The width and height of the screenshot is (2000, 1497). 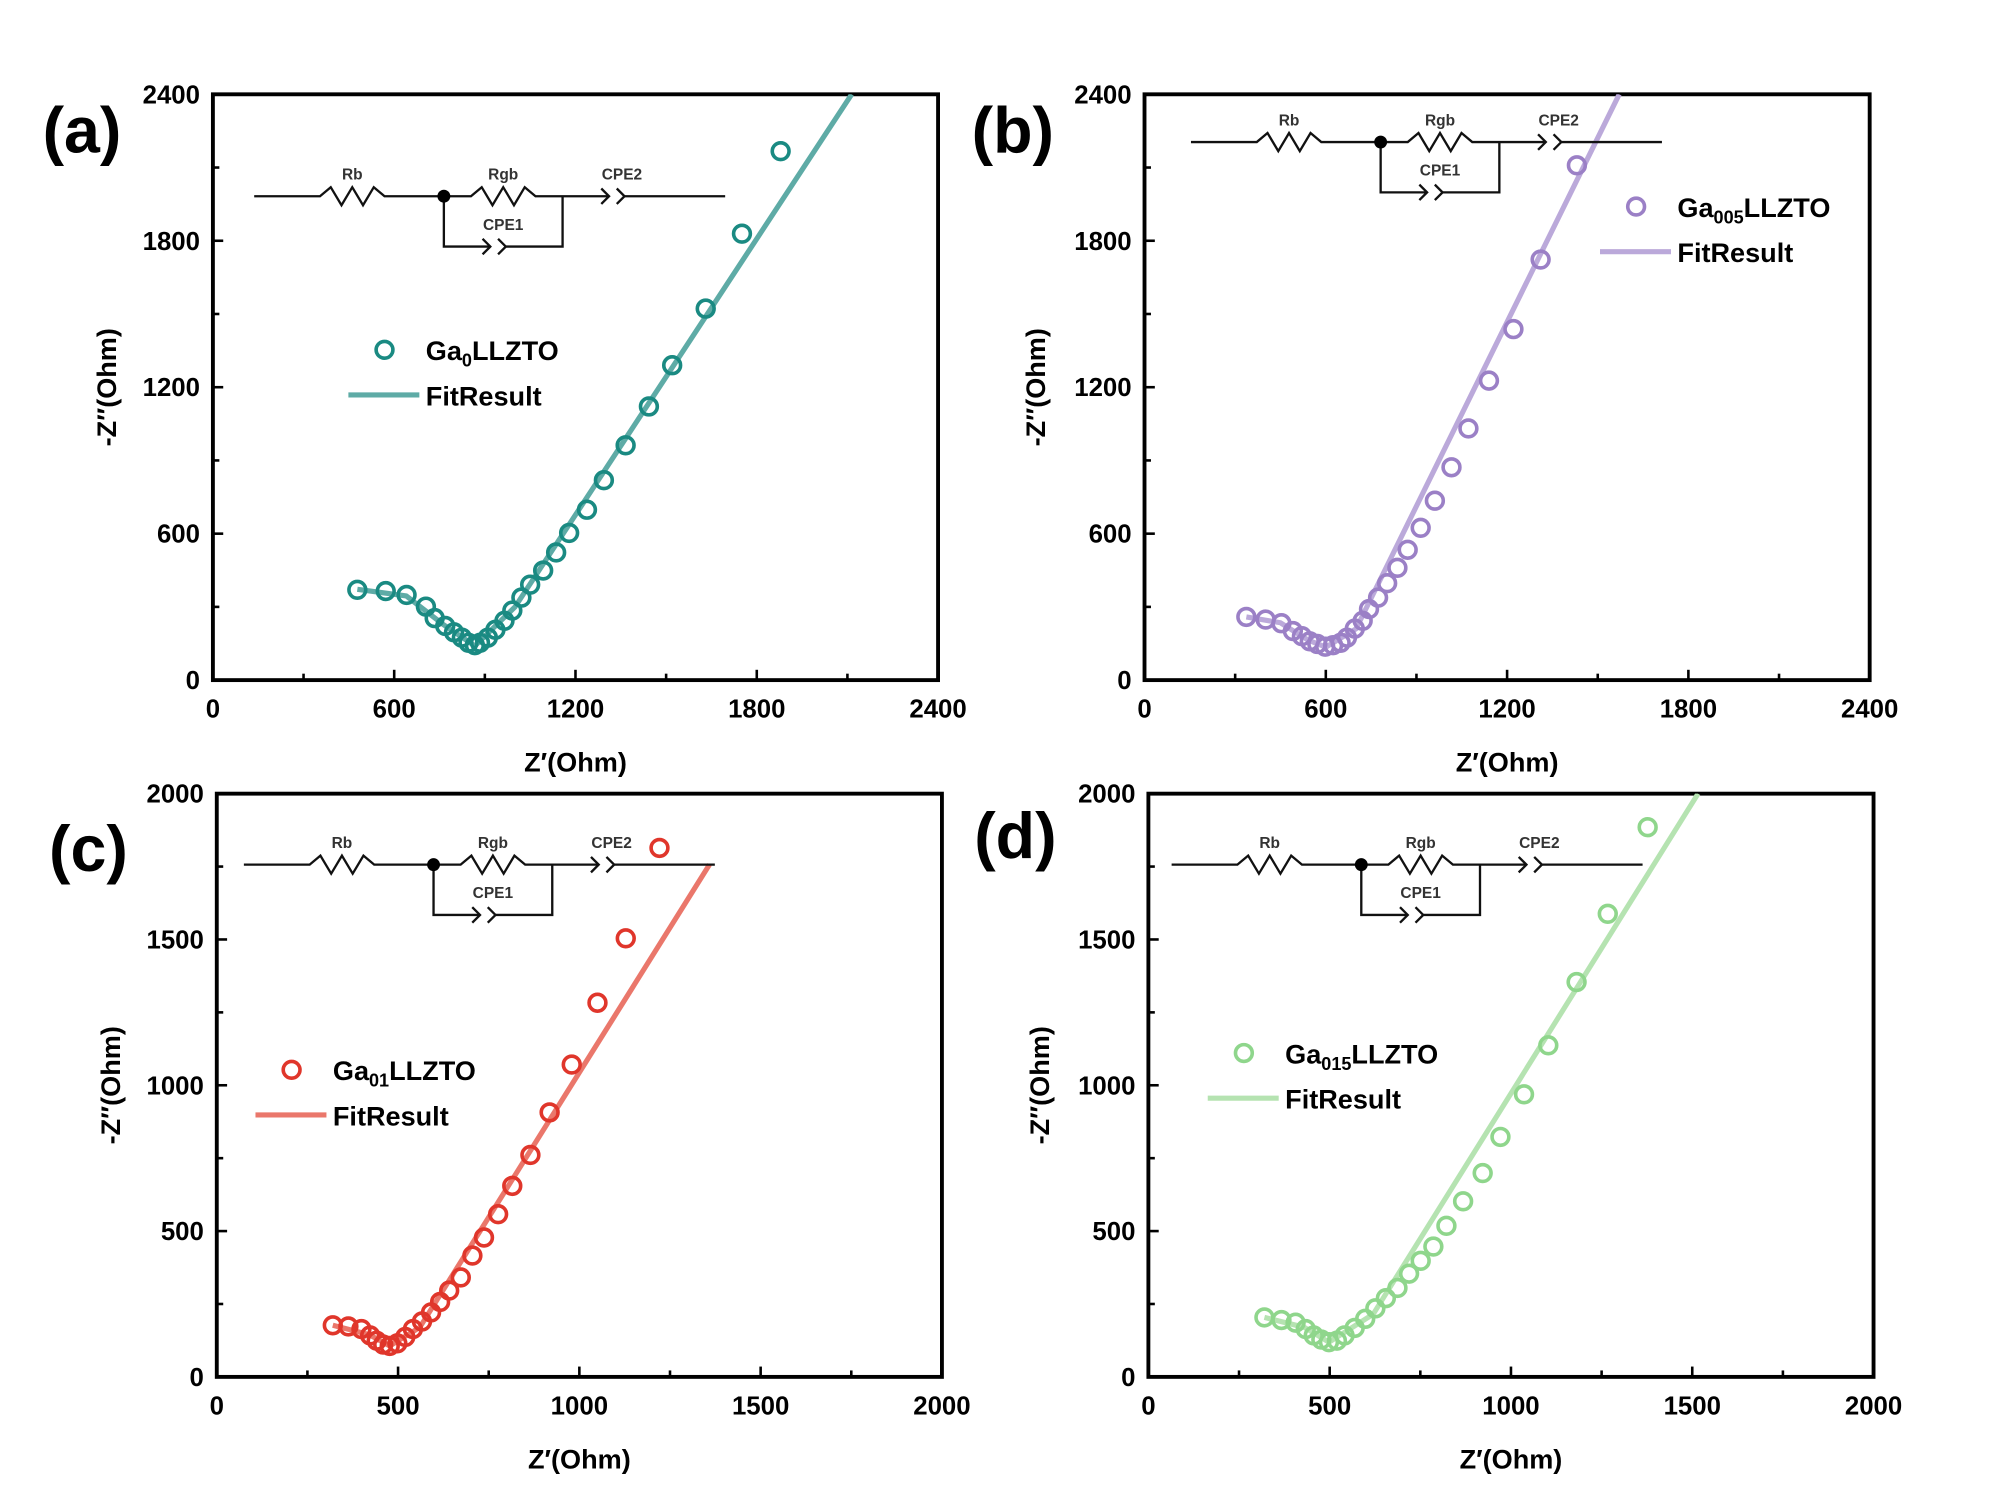 What do you see at coordinates (517, 1097) in the screenshot?
I see `plot-area` at bounding box center [517, 1097].